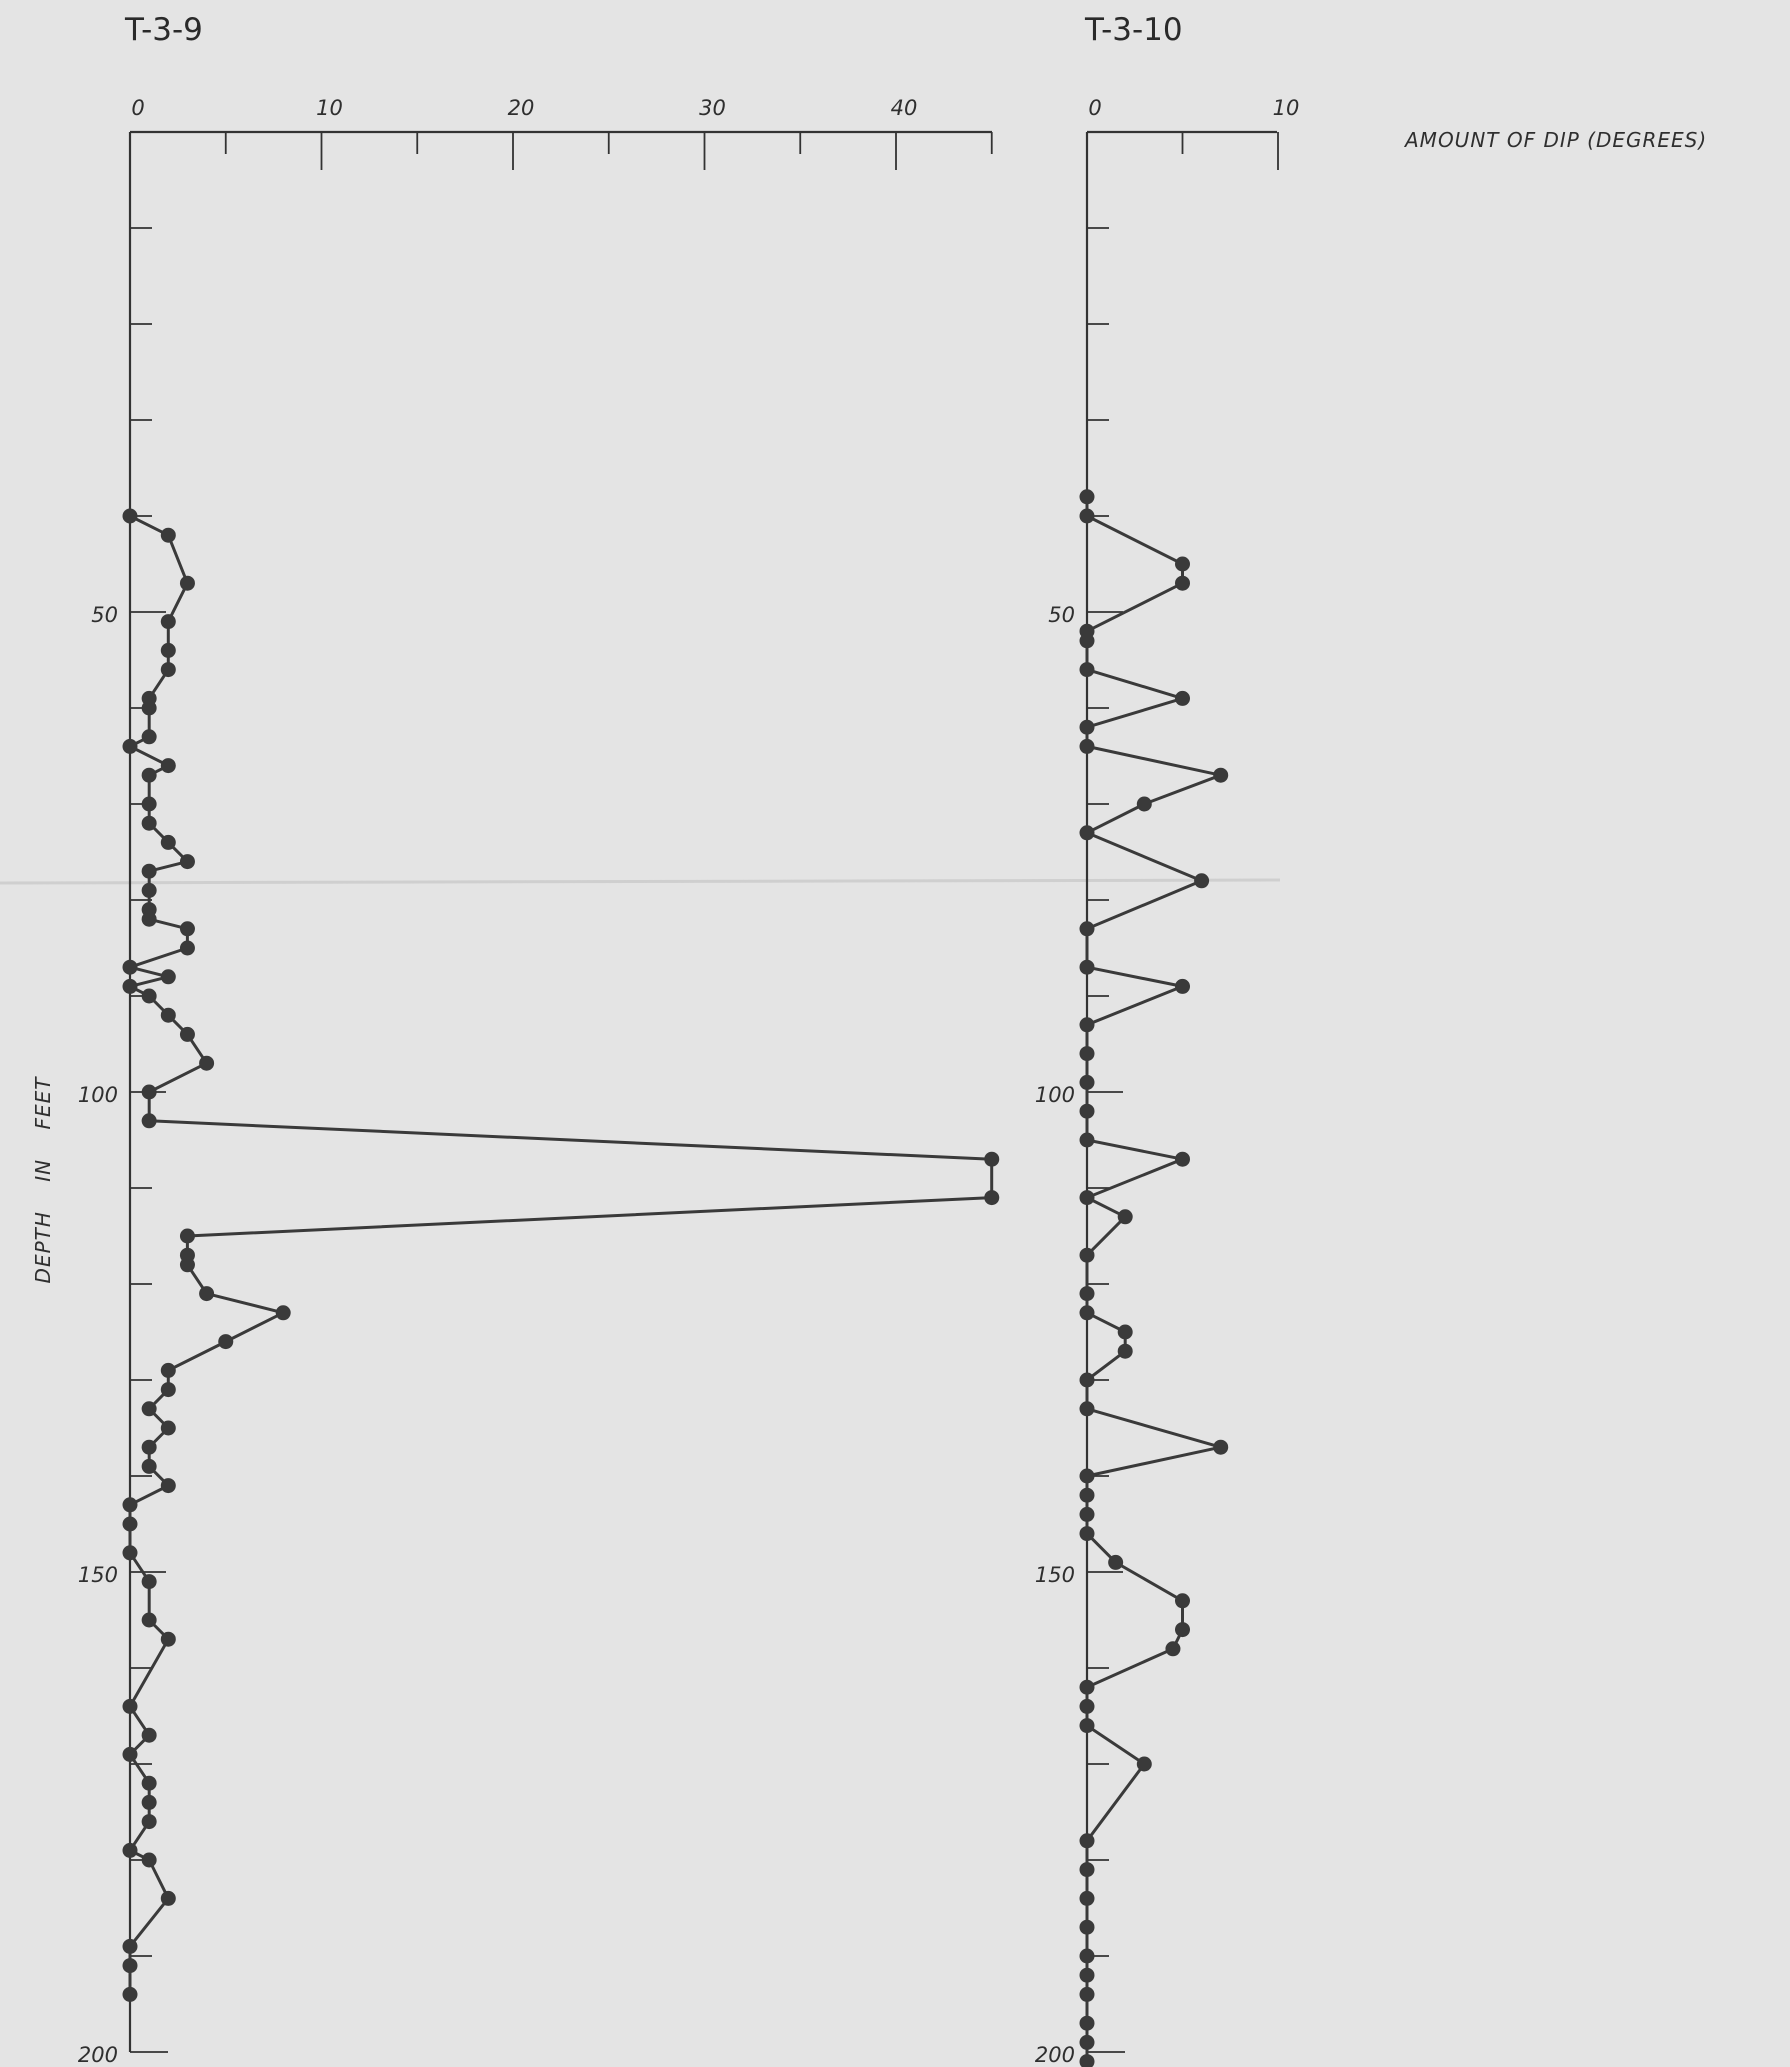 The width and height of the screenshot is (1790, 2067). What do you see at coordinates (1286, 108) in the screenshot?
I see `x-tick-label: 10` at bounding box center [1286, 108].